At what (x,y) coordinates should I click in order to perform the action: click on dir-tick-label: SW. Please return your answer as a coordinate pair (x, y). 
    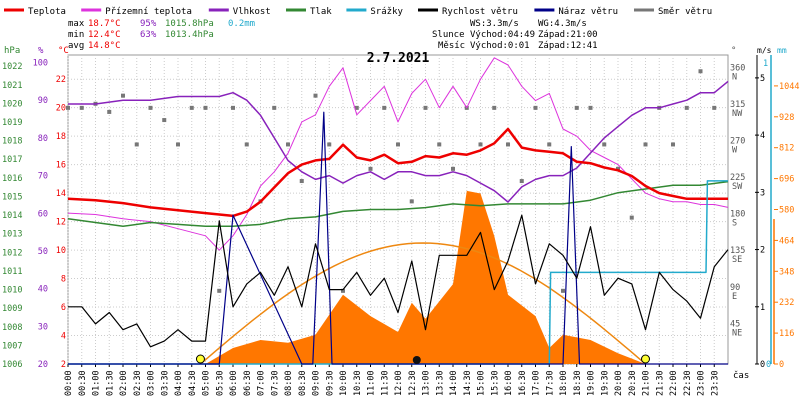
    Looking at the image, I should click on (737, 187).